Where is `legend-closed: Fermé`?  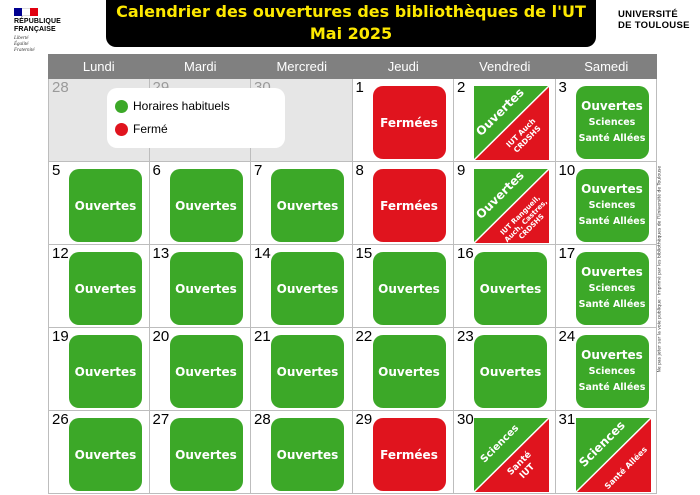
legend-closed: Fermé is located at coordinates (141, 129).